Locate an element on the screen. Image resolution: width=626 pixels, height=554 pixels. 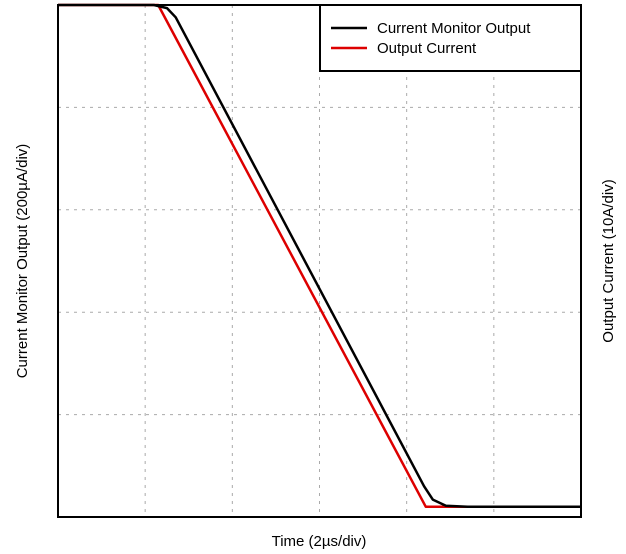
y-axis-label-left: Current Monitor Output (200µA/div) is located at coordinates (22, 261).